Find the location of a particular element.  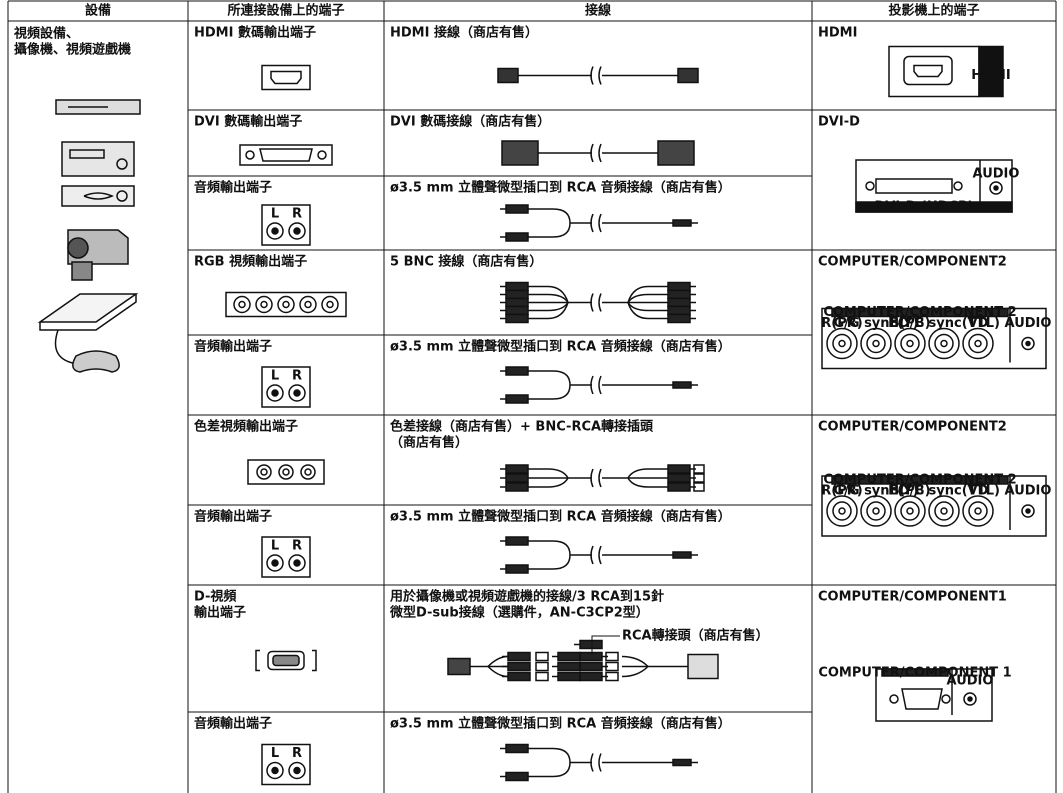

receiver-dial is located at coordinates (122, 196).